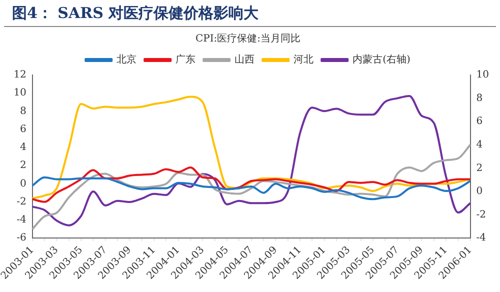 This screenshot has height=292, width=500. What do you see at coordinates (381, 60) in the screenshot?
I see `legend-label: 内蒙古(右轴)` at bounding box center [381, 60].